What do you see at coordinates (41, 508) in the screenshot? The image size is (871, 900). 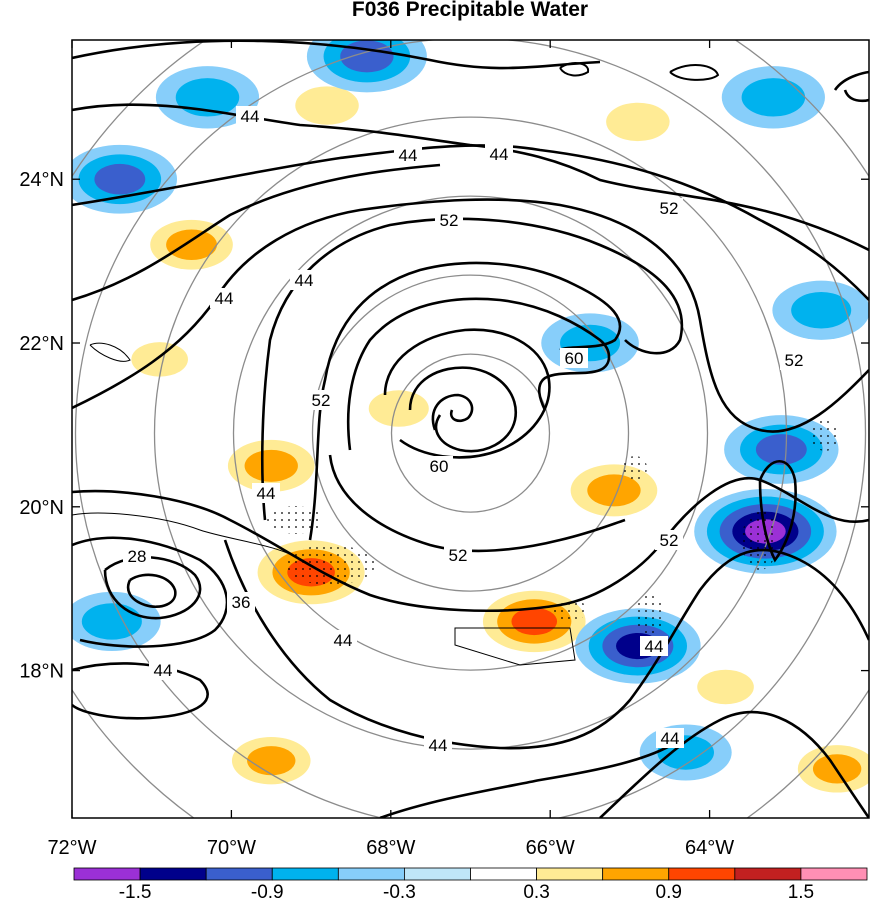 I see `y-tick-label: 20°N` at bounding box center [41, 508].